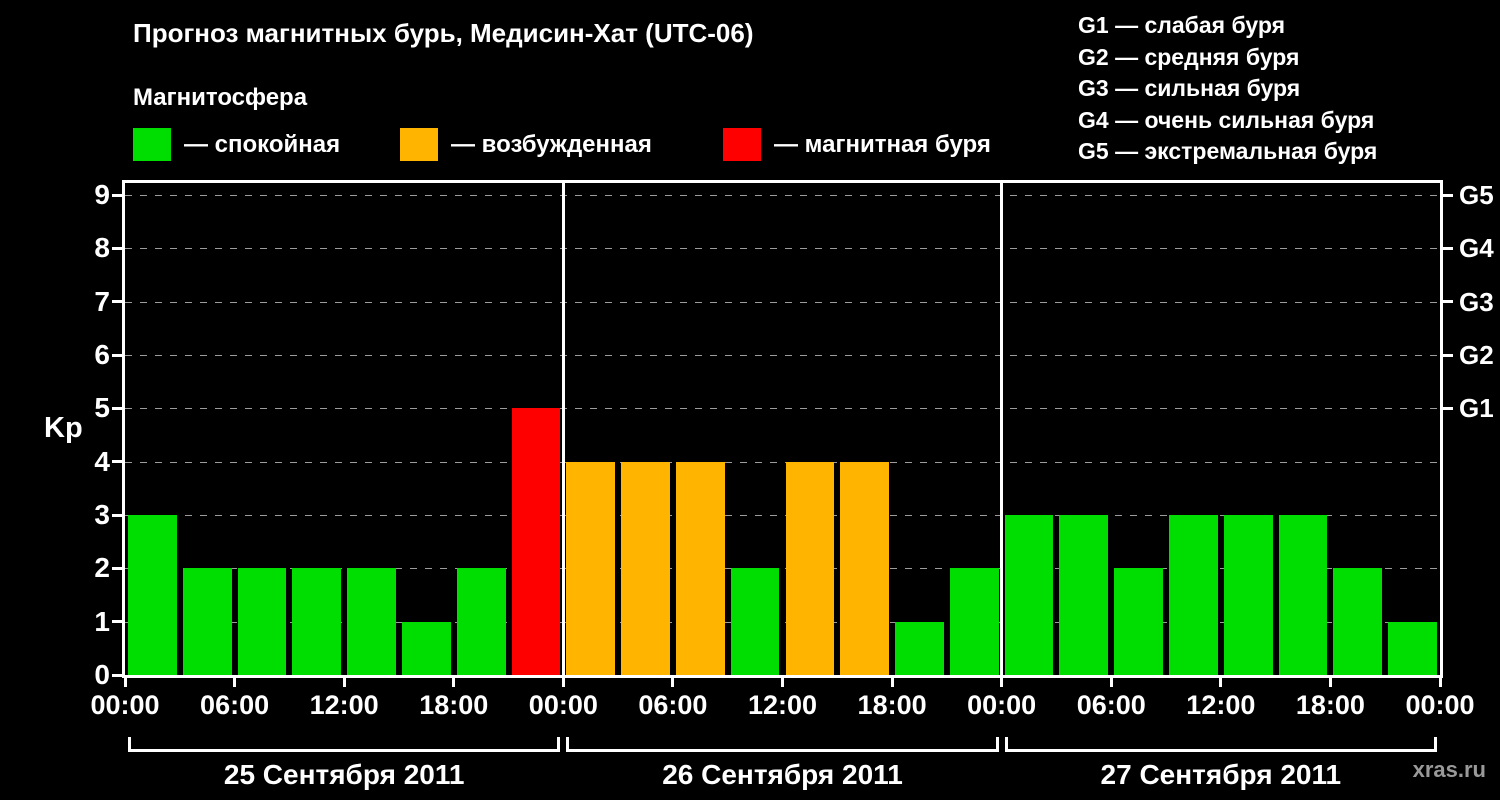 The image size is (1500, 800). Describe the element at coordinates (344, 774) in the screenshot. I see `date-label: 25 Сентября 2011` at that location.